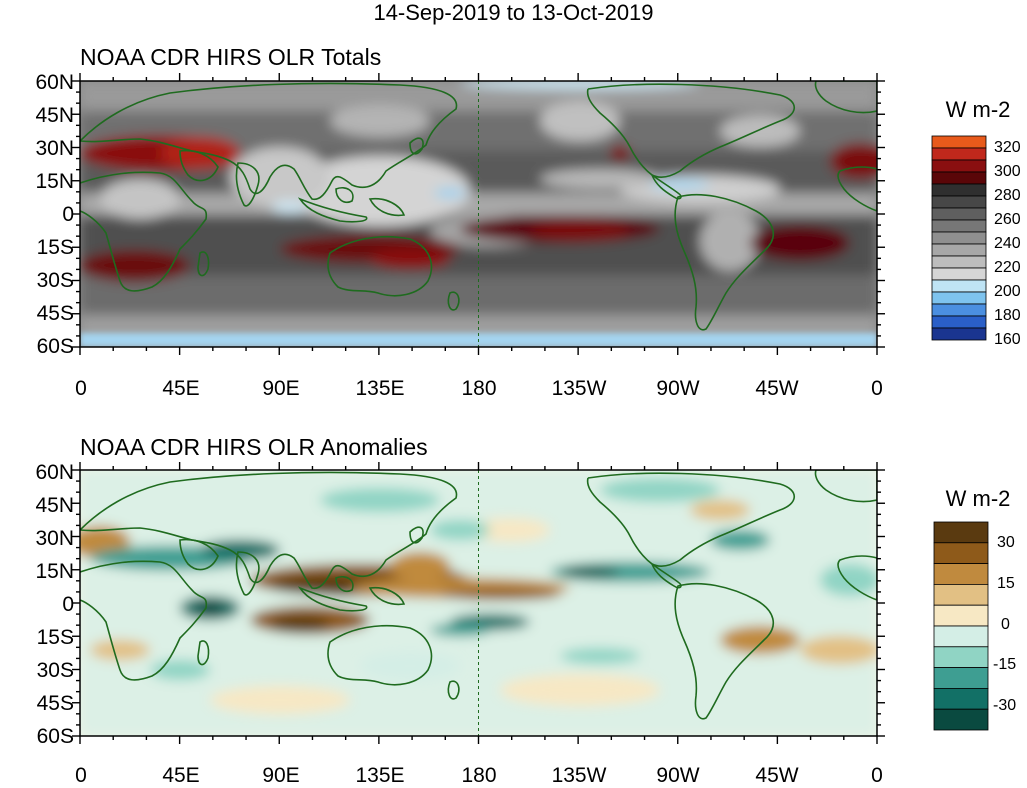 This screenshot has height=788, width=1027. What do you see at coordinates (54, 538) in the screenshot?
I see `anomalies-lat-label: 30N` at bounding box center [54, 538].